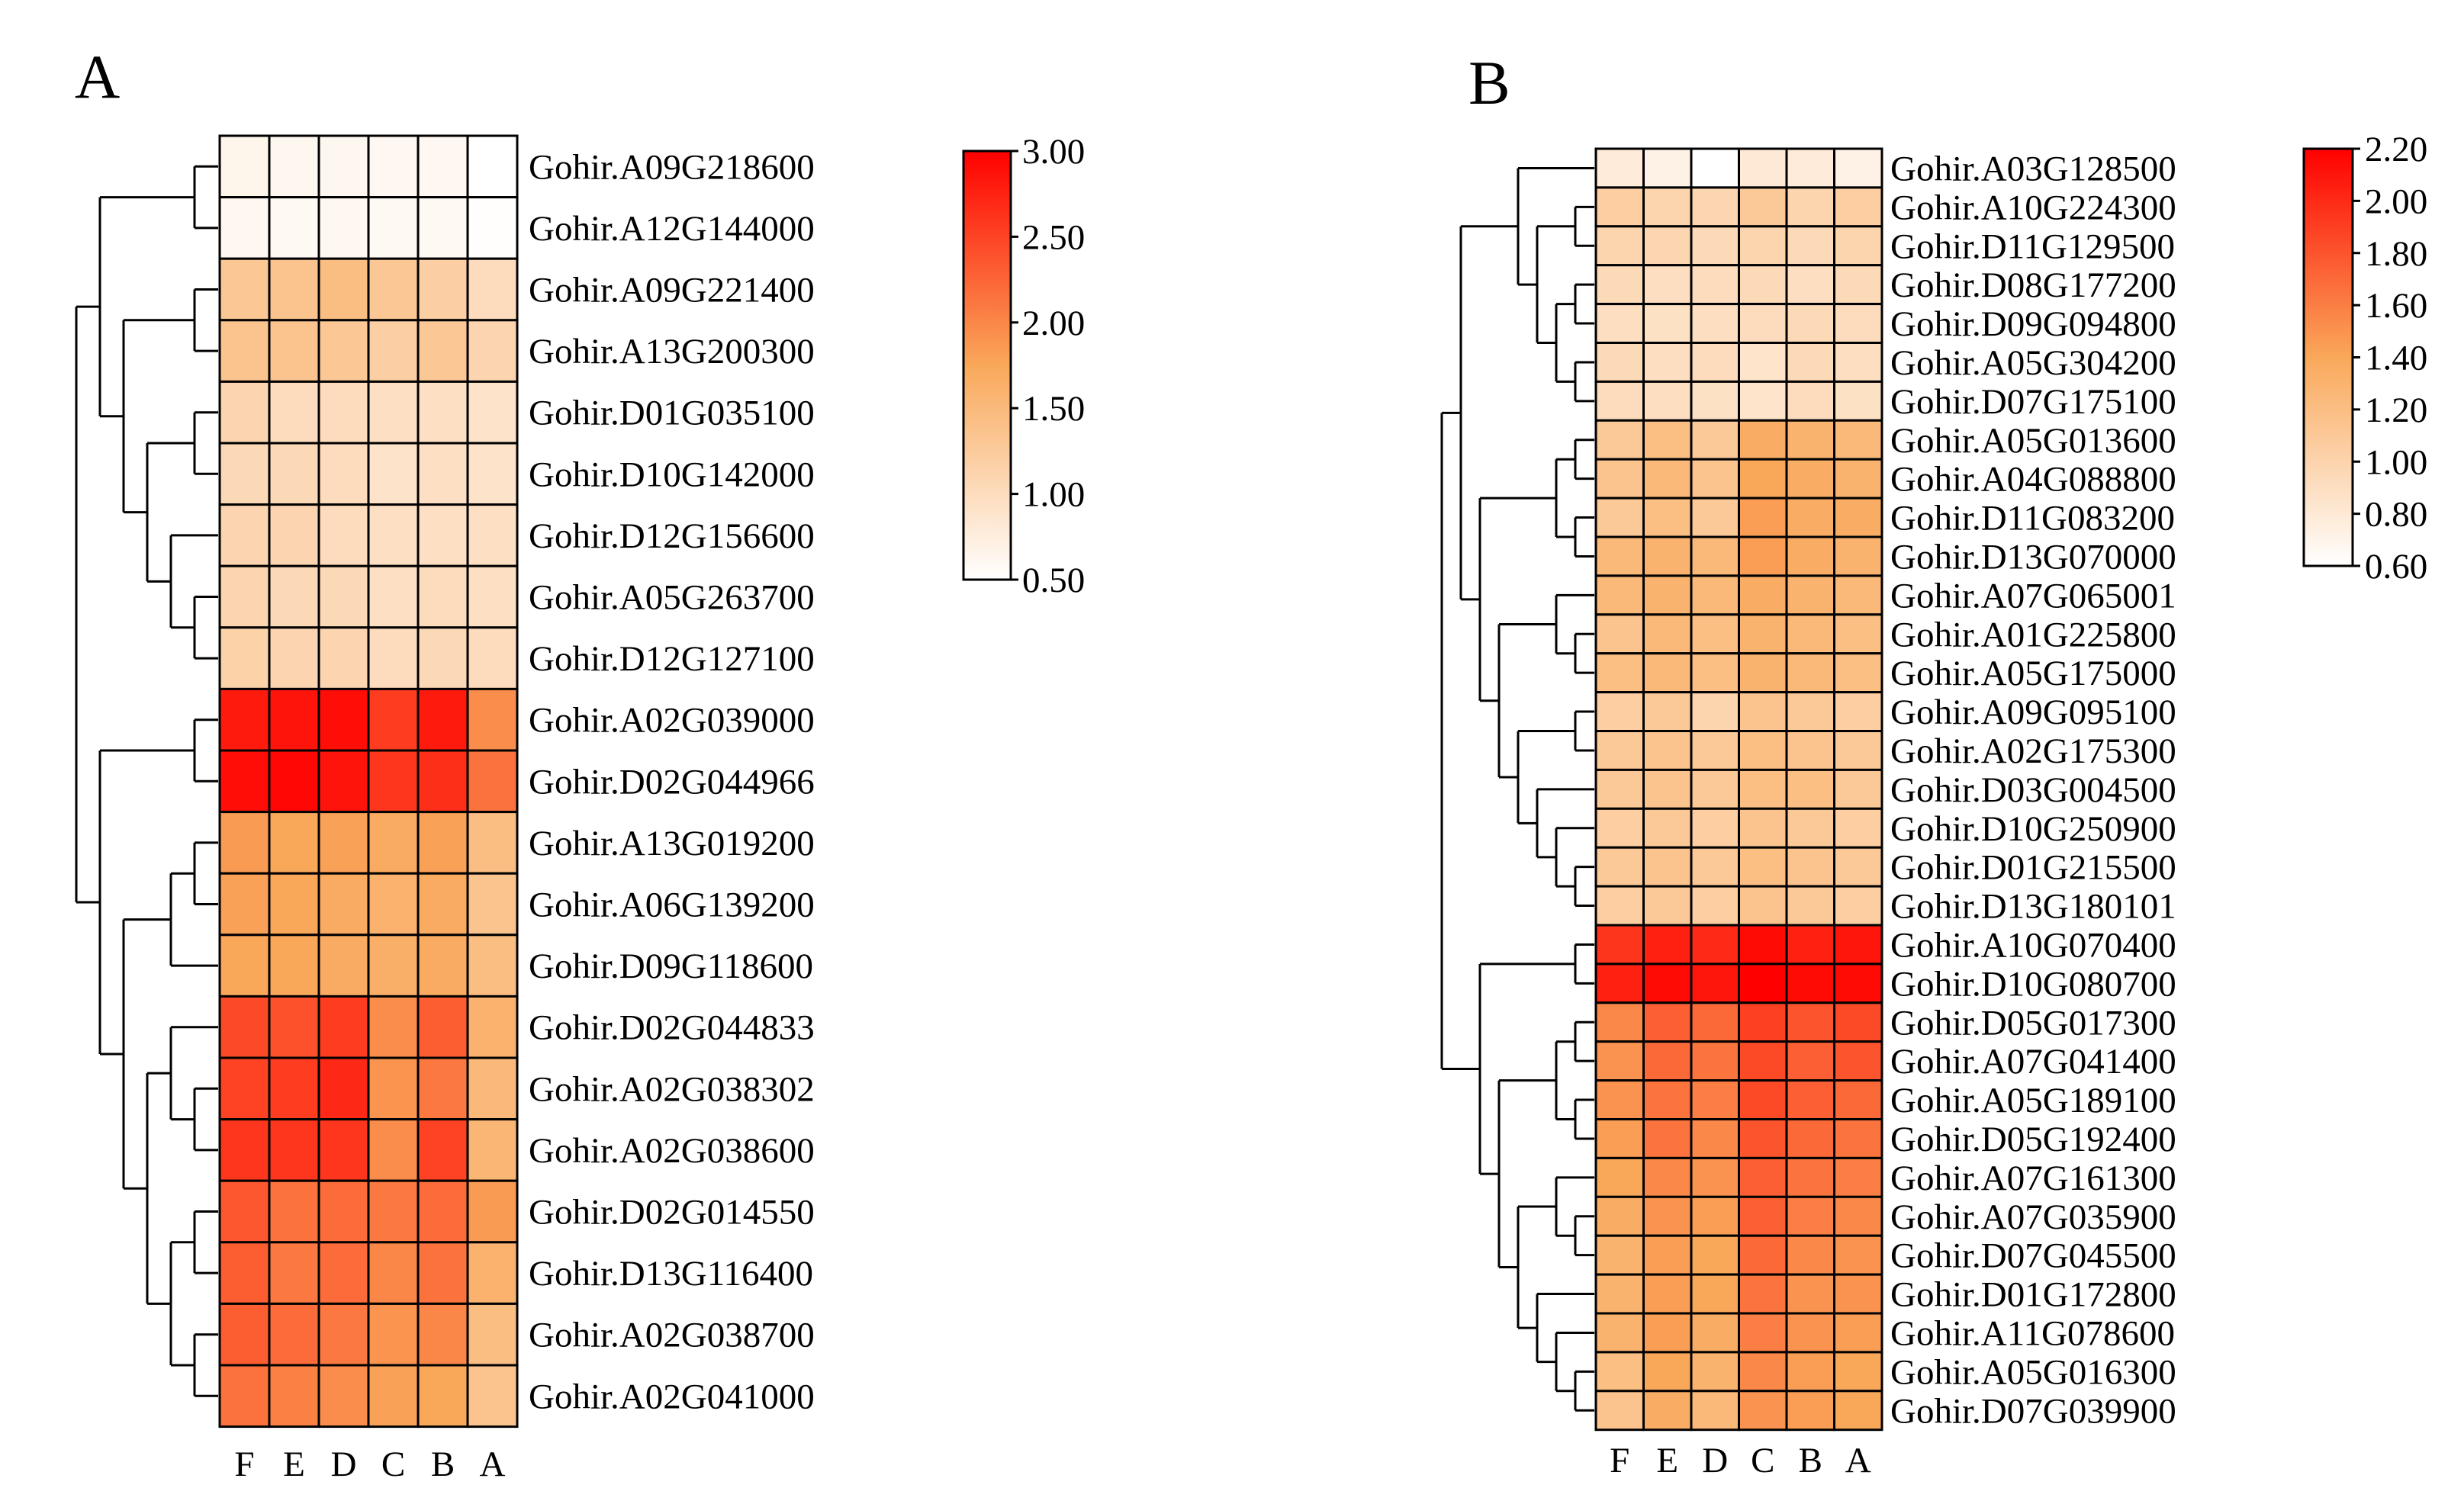 Image resolution: width=2464 pixels, height=1488 pixels. Describe the element at coordinates (672, 598) in the screenshot. I see `gene-label: Gohir.A05G263700` at that location.